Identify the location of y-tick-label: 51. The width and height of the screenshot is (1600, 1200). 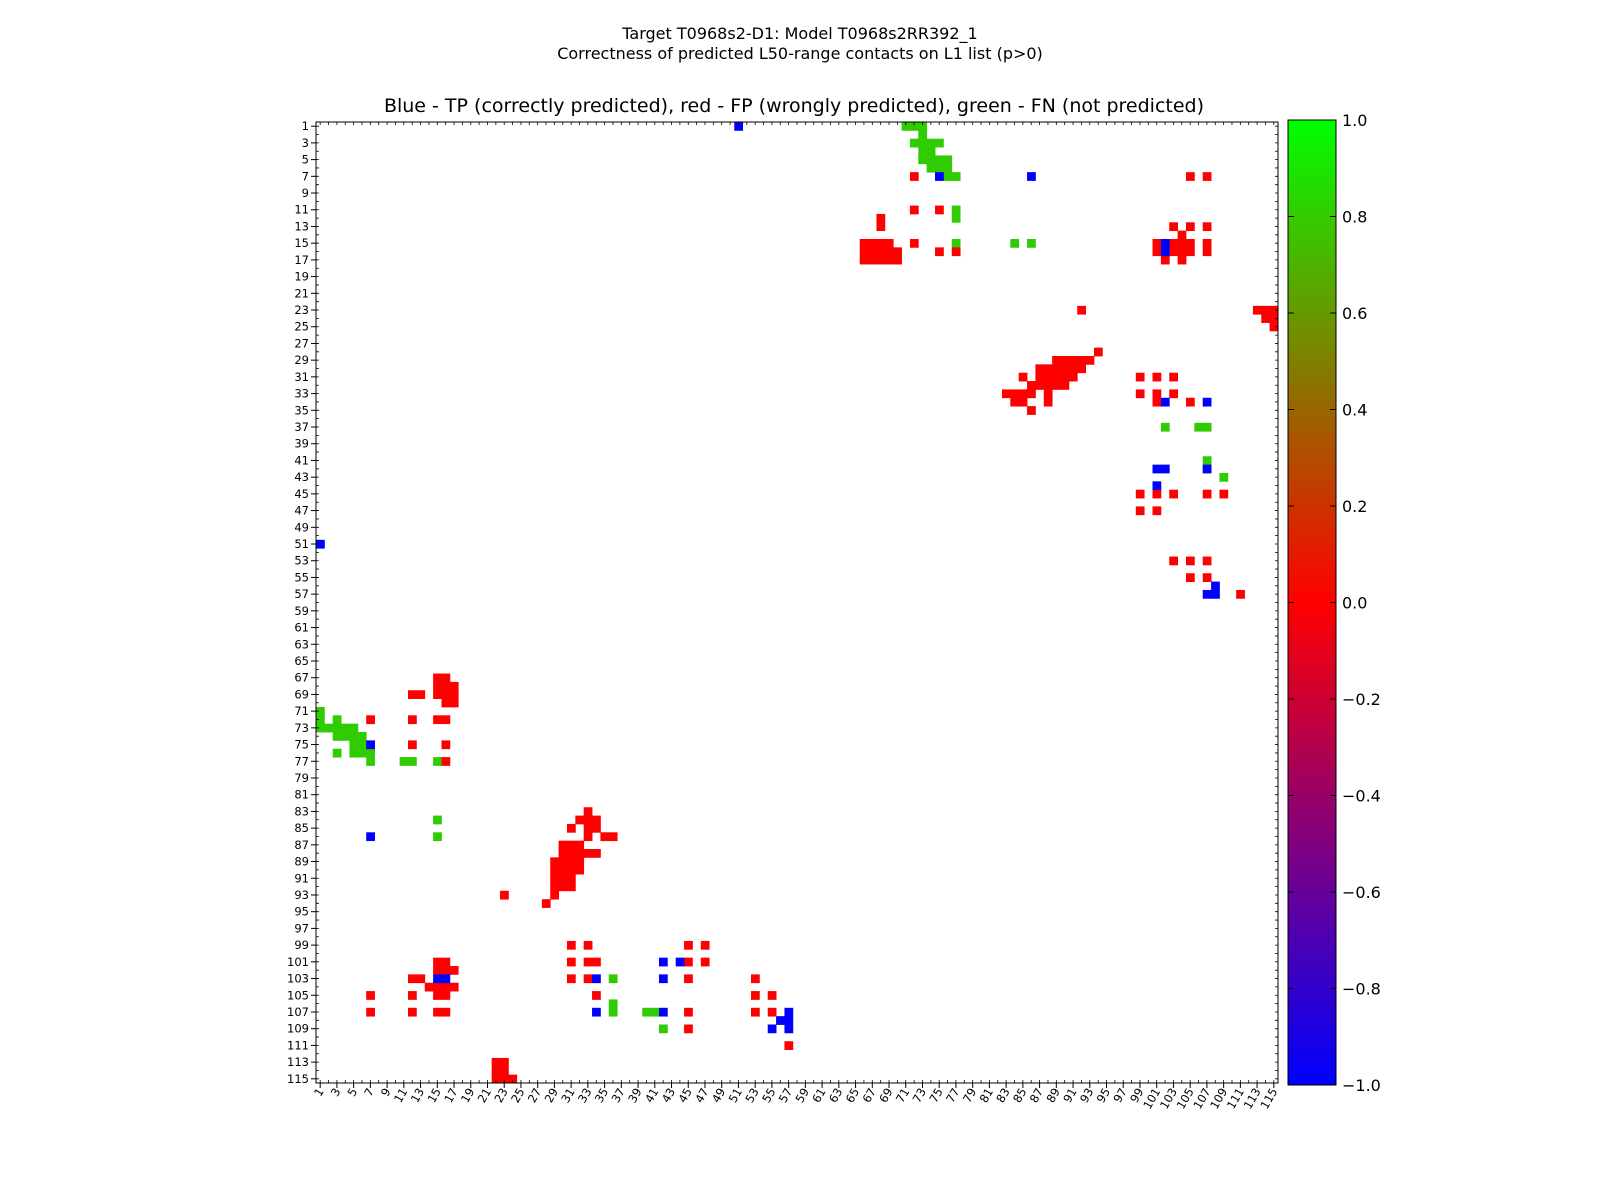
(301, 544).